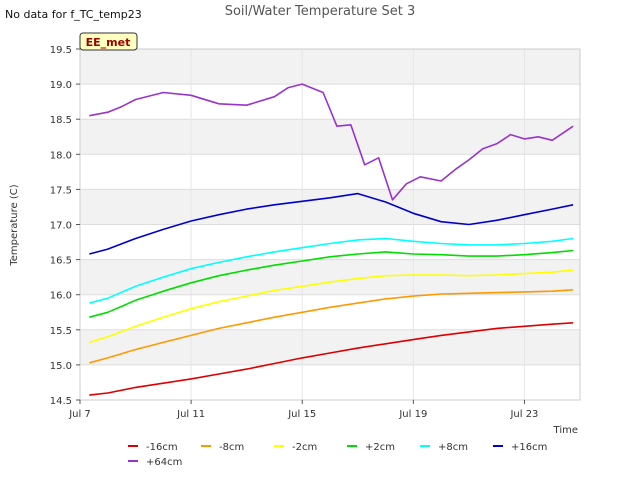  What do you see at coordinates (320, 11) in the screenshot?
I see `chart-title: Soil/Water Temperature Set 3` at bounding box center [320, 11].